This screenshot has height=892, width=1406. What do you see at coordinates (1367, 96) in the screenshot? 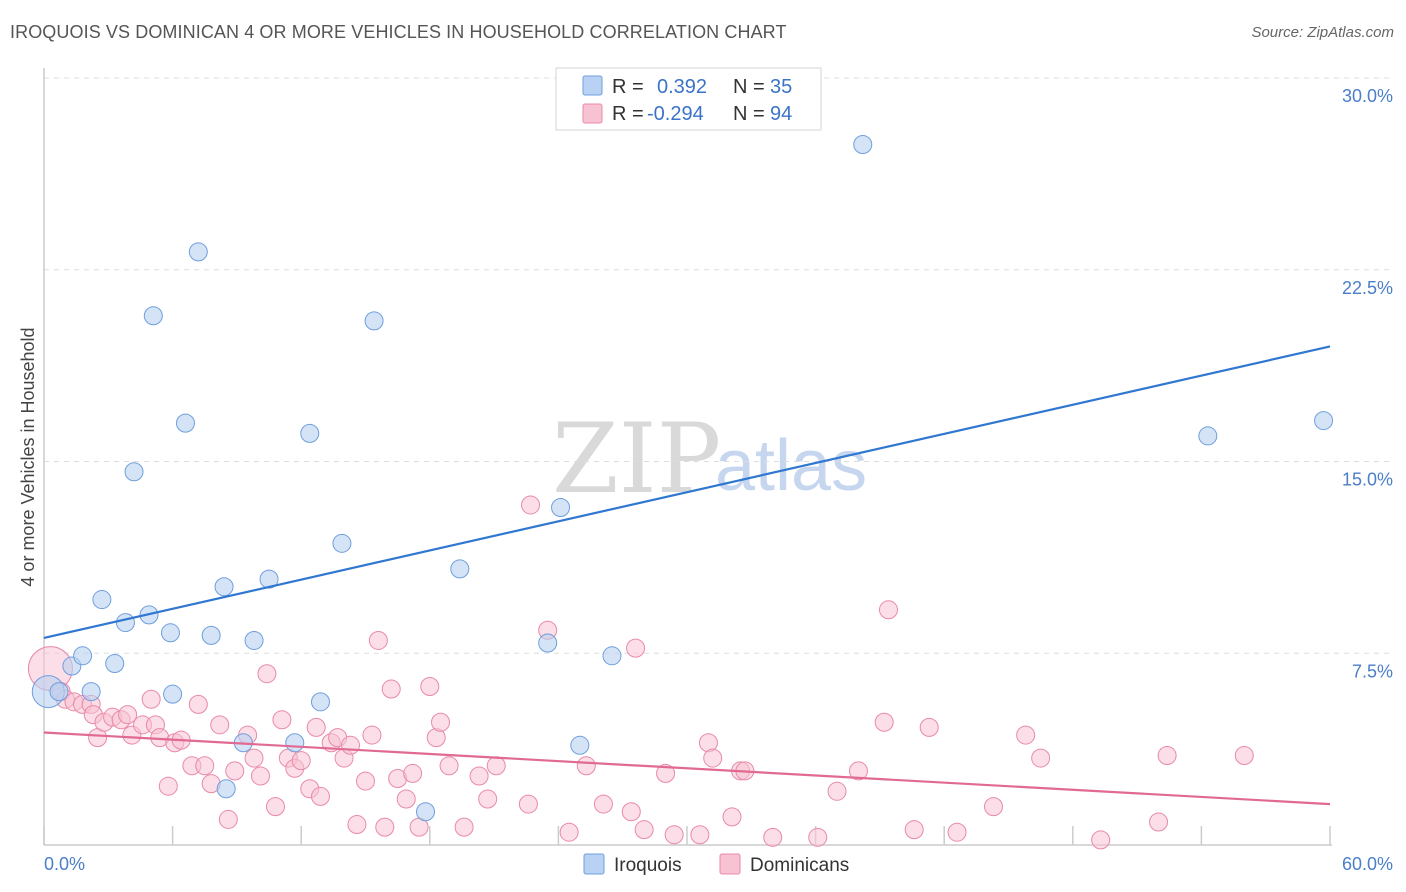
I see `y-tick-label: 30.0%` at bounding box center [1367, 96].